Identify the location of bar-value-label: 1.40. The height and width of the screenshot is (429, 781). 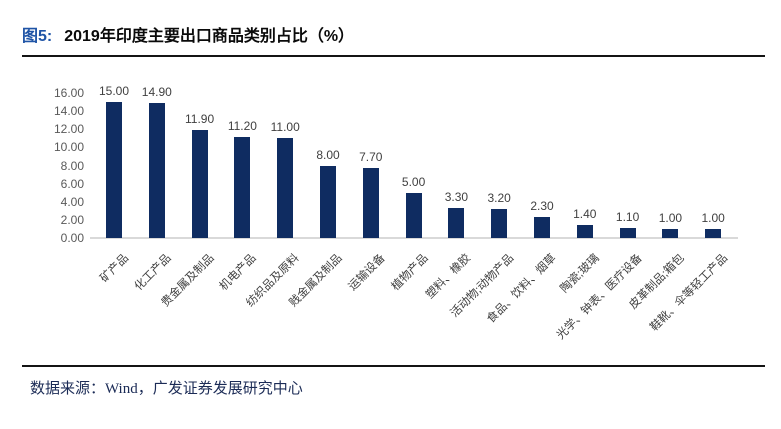
(585, 214).